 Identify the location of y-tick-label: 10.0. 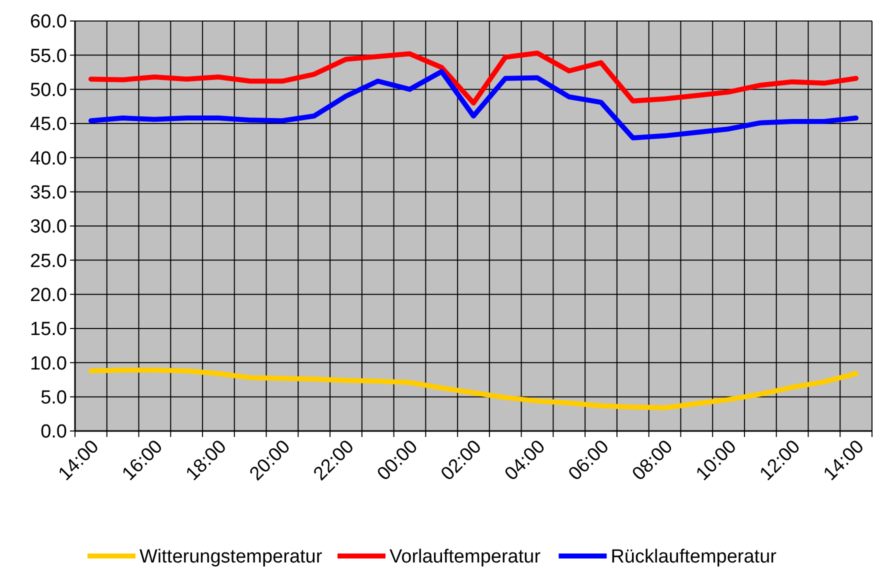
(48, 363).